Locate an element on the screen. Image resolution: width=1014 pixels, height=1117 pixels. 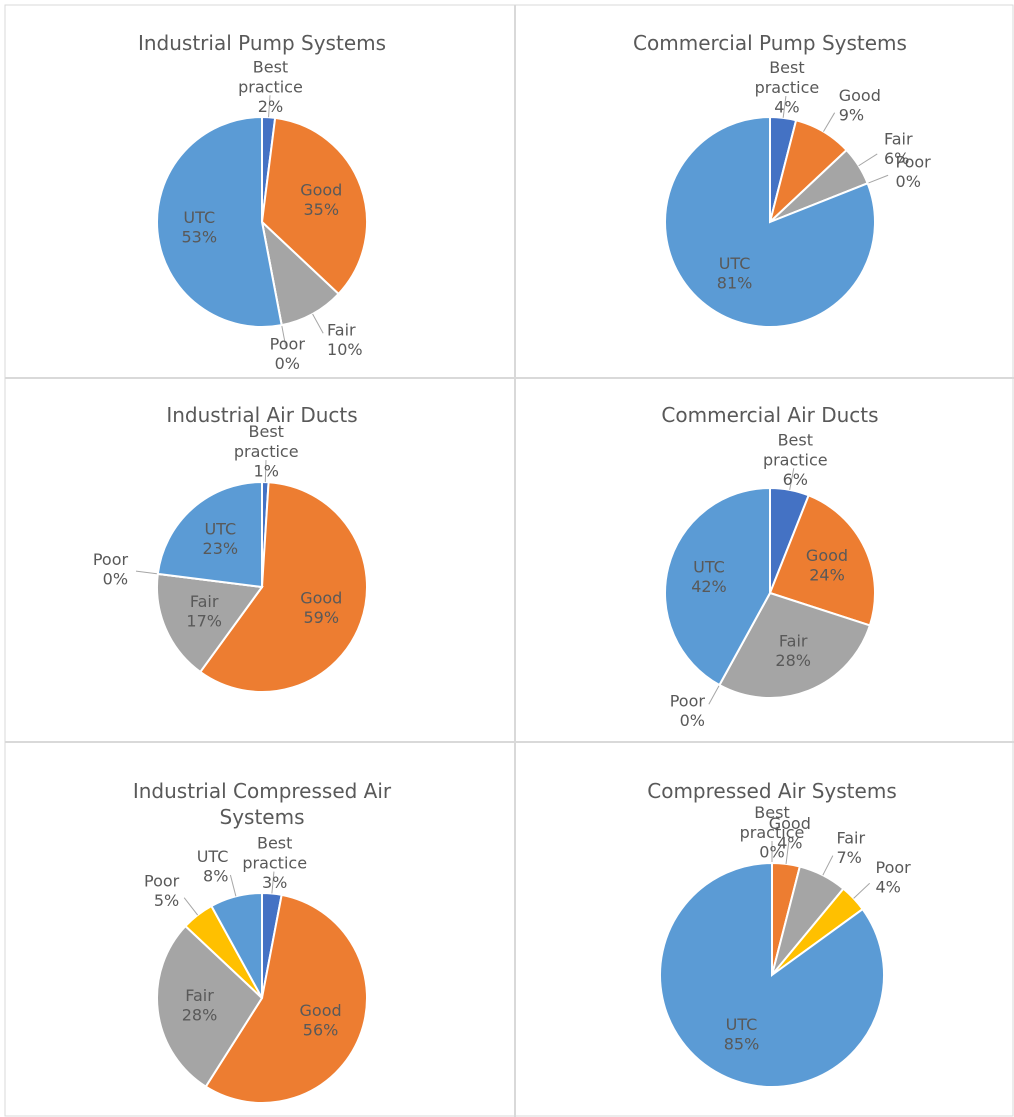
value-label: 81% is located at coordinates (735, 283).